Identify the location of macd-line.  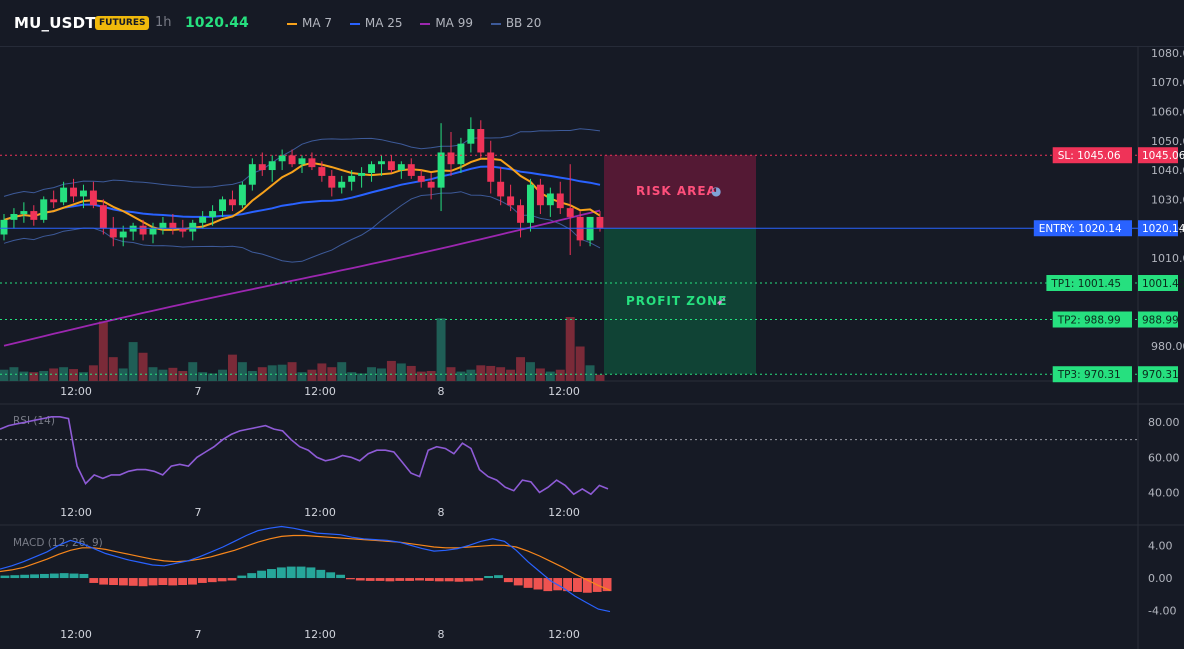
(305, 569).